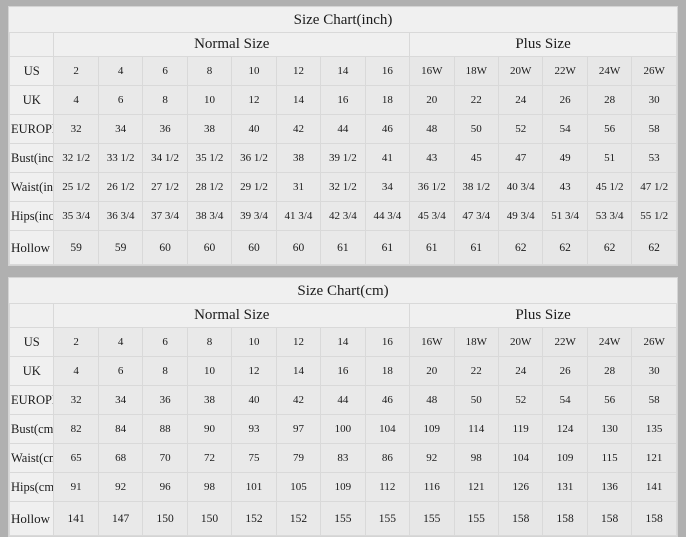 The width and height of the screenshot is (686, 537). Describe the element at coordinates (254, 216) in the screenshot. I see `table-cell: 39 3/4` at that location.